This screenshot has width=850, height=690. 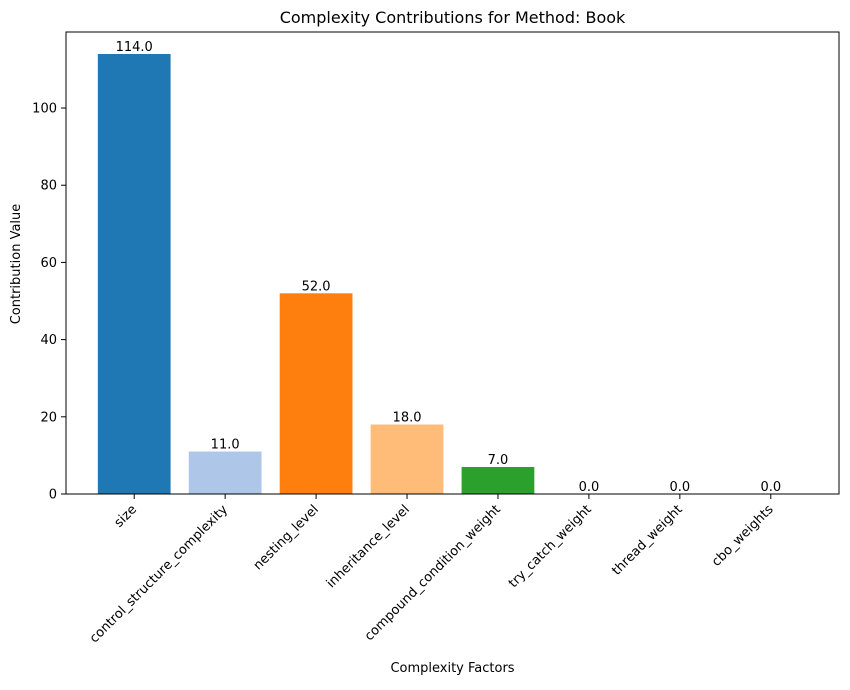 What do you see at coordinates (225, 445) in the screenshot?
I see `bar-value-label: 11.0` at bounding box center [225, 445].